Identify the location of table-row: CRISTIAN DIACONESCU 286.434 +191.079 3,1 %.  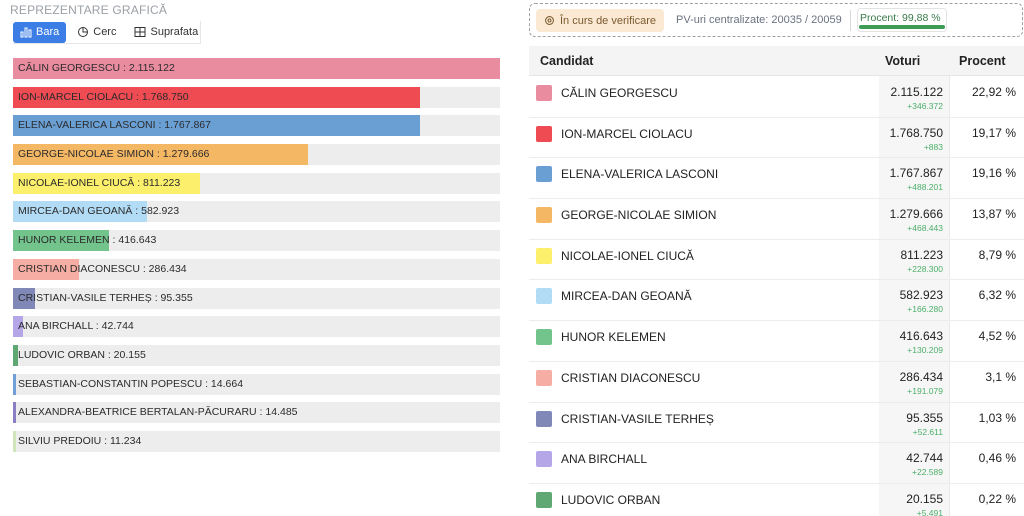
(776, 382).